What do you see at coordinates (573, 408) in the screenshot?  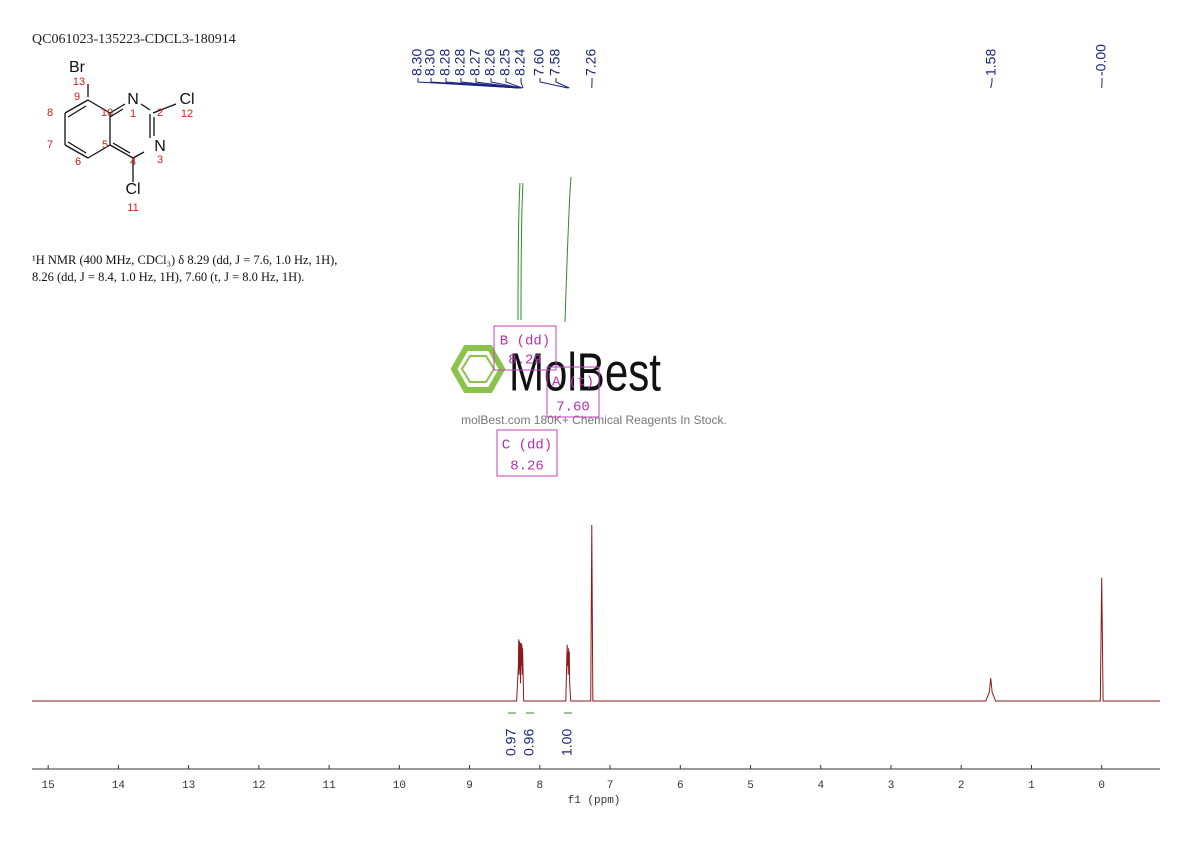 I see `multiplet-shift: 7.60` at bounding box center [573, 408].